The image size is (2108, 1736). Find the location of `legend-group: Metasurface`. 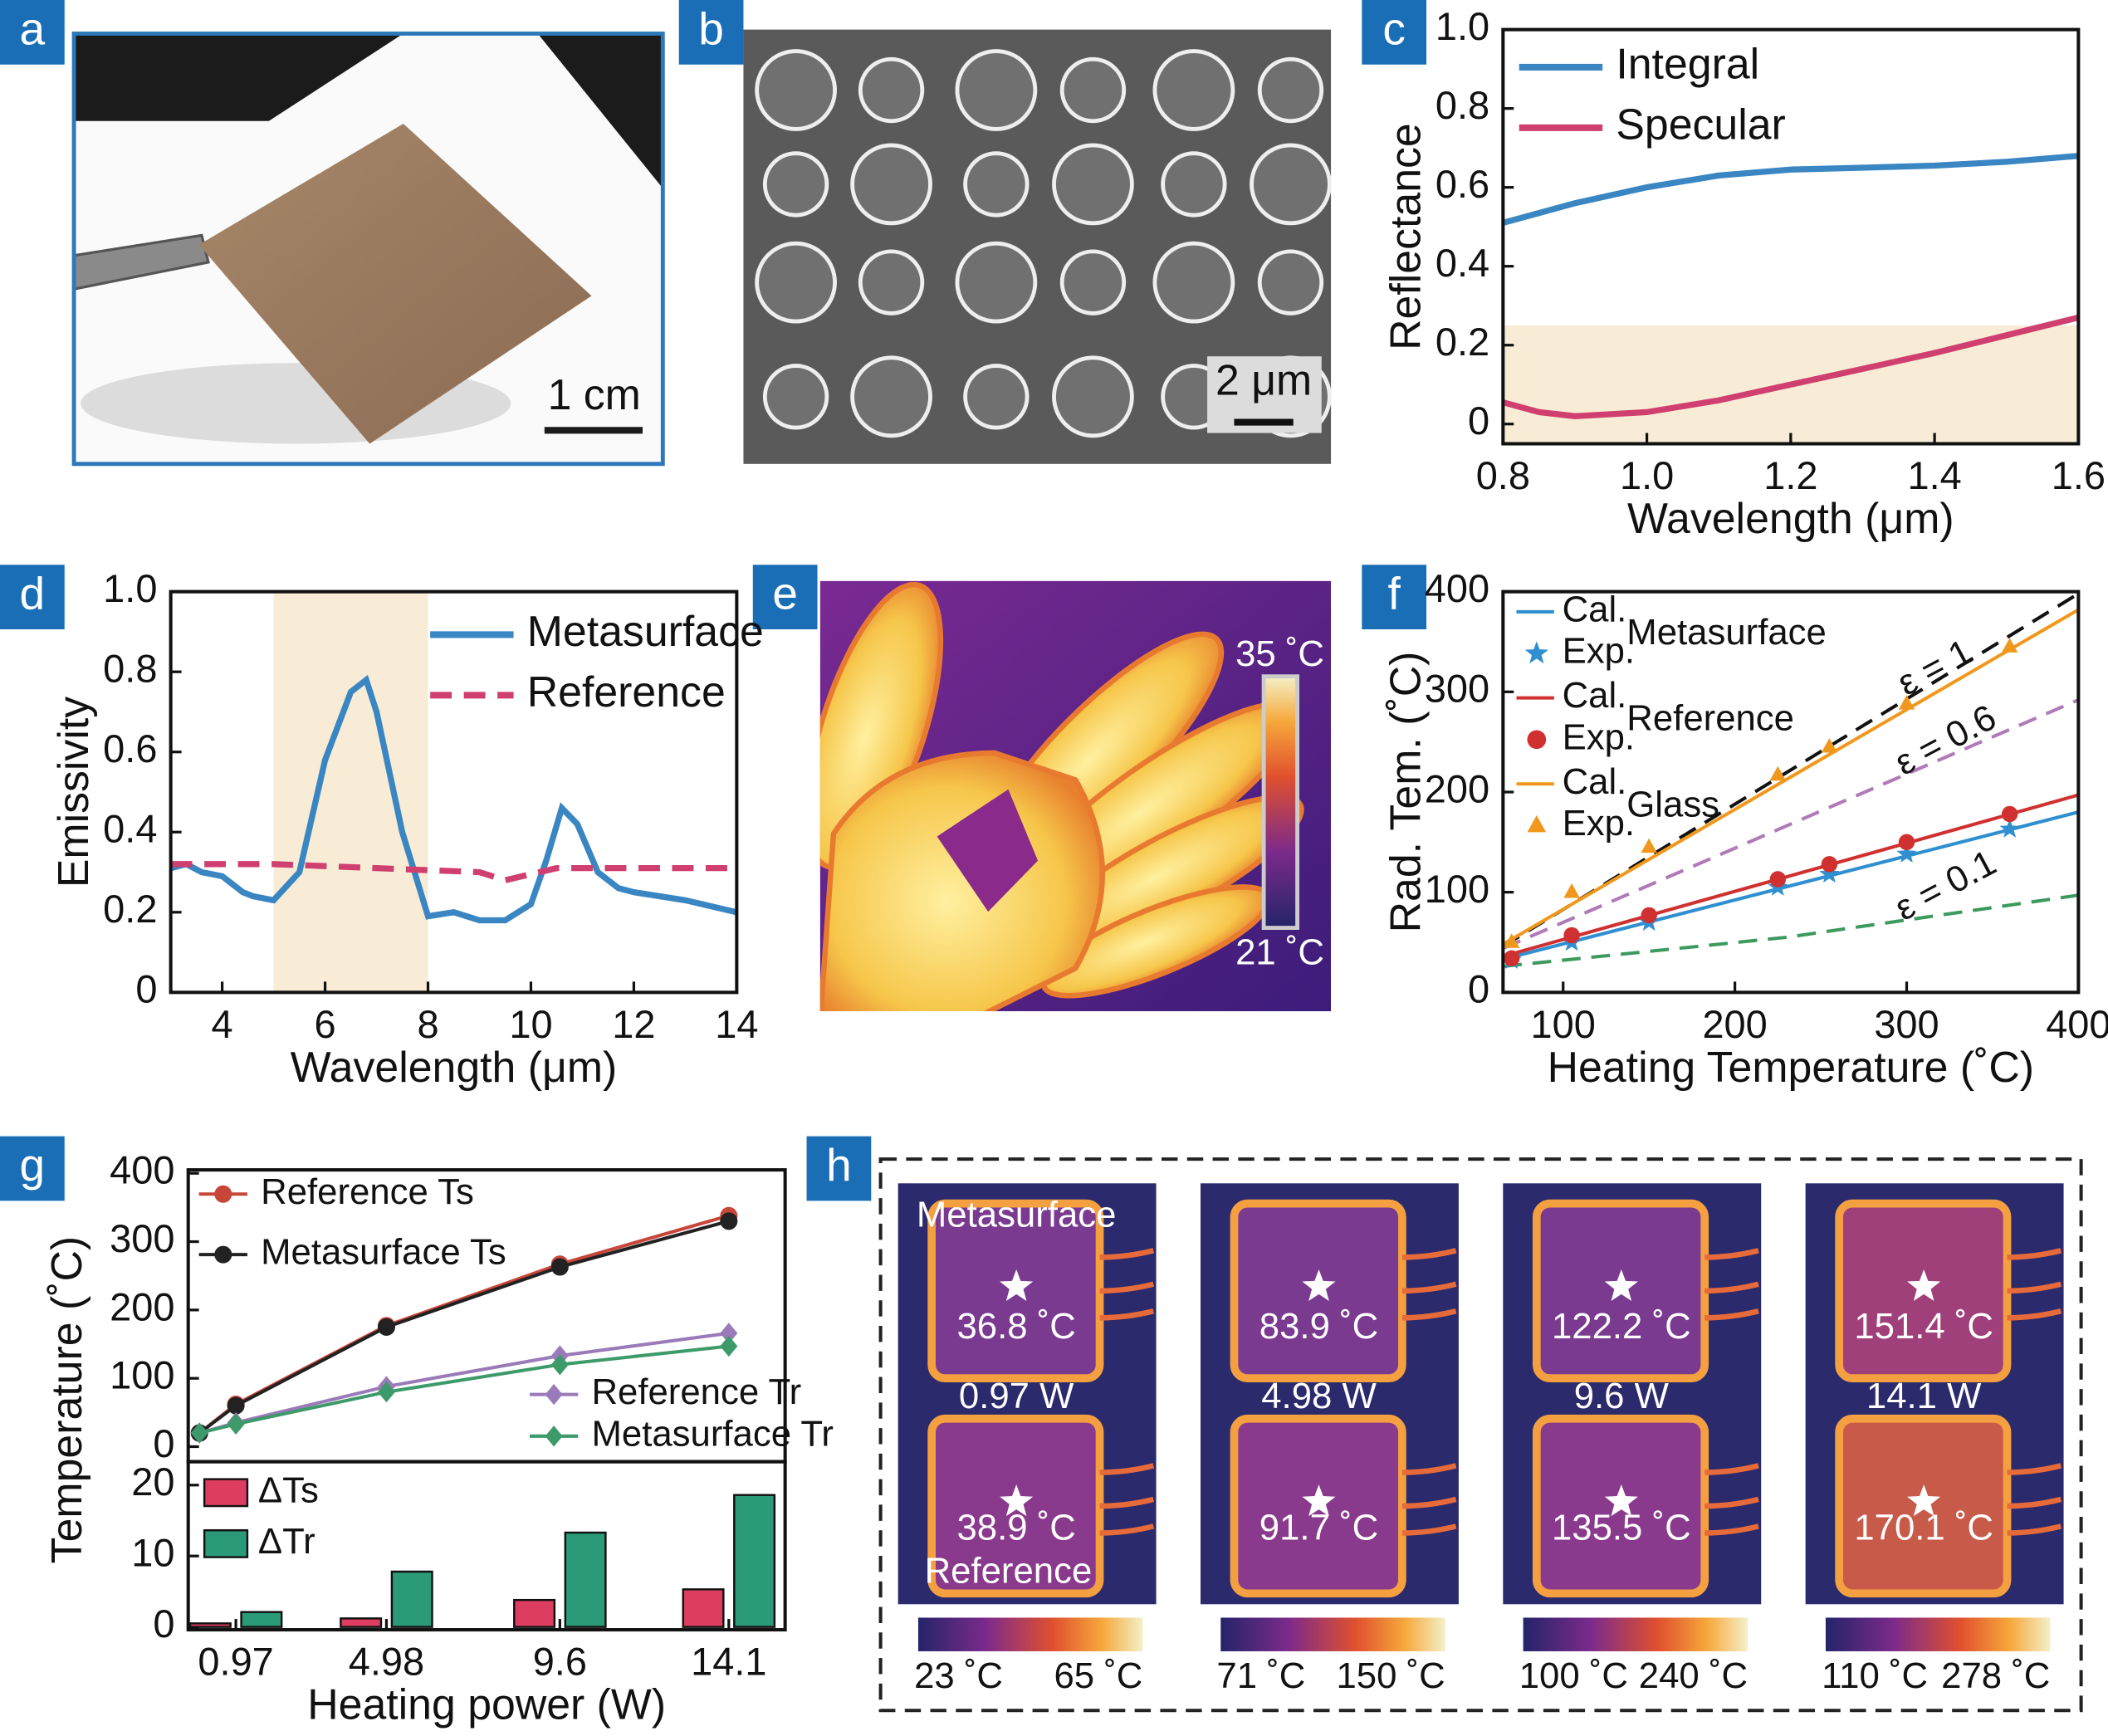

legend-group: Metasurface is located at coordinates (1726, 632).